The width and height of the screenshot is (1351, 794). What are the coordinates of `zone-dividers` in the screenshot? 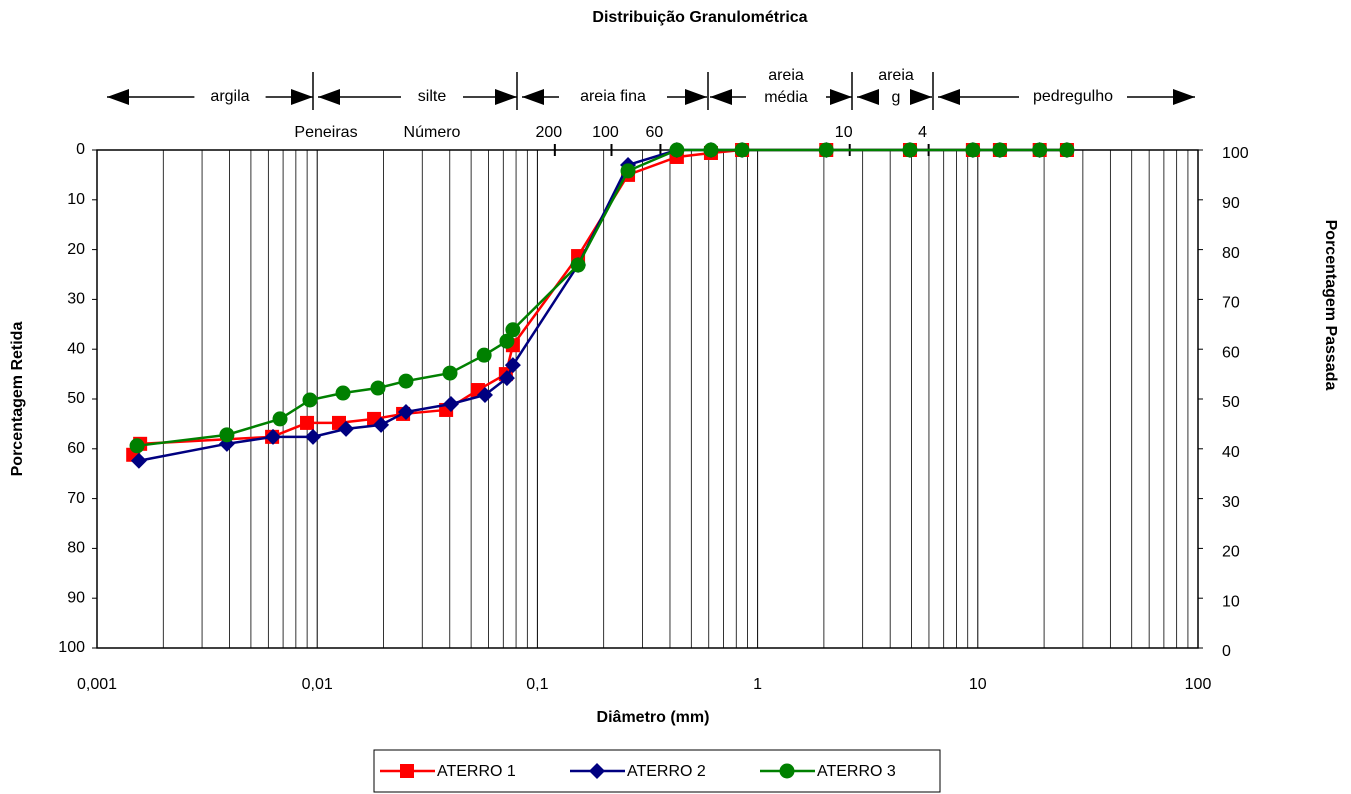 It's located at (623, 91).